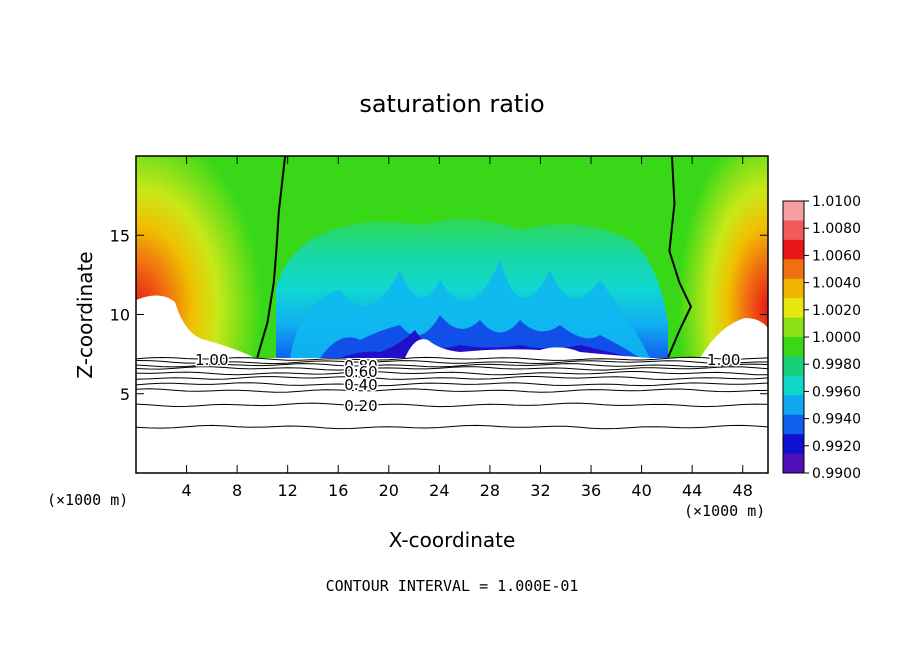 This screenshot has width=904, height=654. What do you see at coordinates (836, 338) in the screenshot?
I see `colorbar-label: 1.0000` at bounding box center [836, 338].